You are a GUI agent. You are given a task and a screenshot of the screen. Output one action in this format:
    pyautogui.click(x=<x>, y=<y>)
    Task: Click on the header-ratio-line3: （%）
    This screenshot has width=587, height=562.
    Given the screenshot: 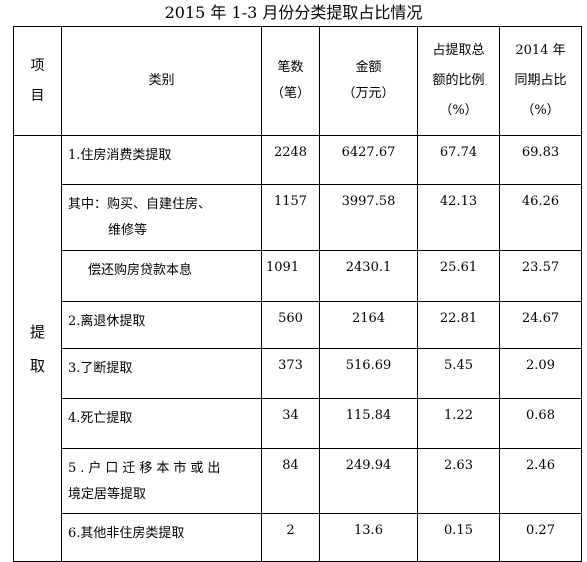 What is the action you would take?
    pyautogui.click(x=458, y=110)
    